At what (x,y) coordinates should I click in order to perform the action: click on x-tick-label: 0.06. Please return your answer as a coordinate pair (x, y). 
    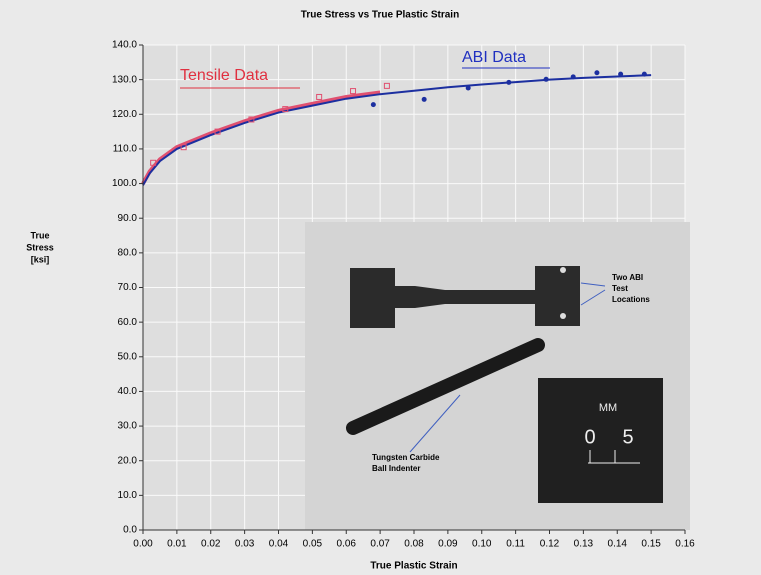
    Looking at the image, I should click on (347, 544).